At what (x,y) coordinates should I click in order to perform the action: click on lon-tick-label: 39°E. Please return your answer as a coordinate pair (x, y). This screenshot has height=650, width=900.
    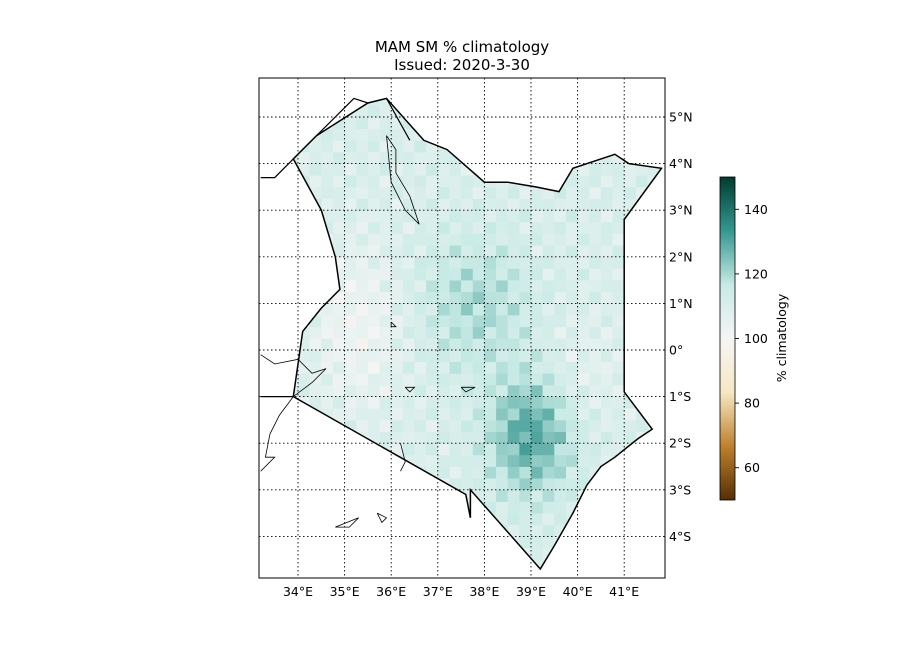
    Looking at the image, I should click on (531, 591).